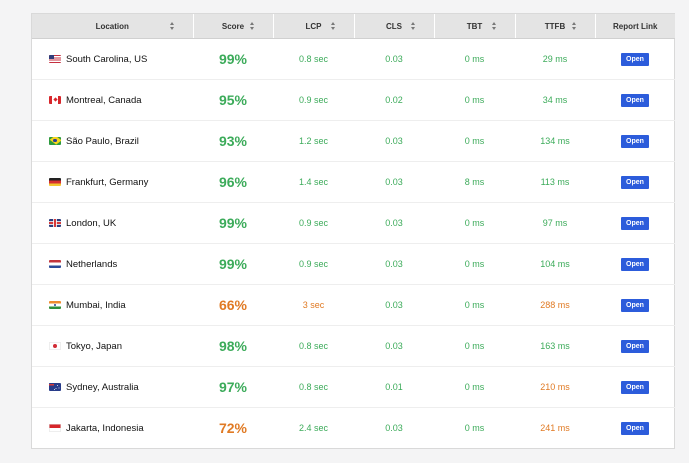 The image size is (689, 463). I want to click on location-name: São Paulo, Brazil, so click(102, 141).